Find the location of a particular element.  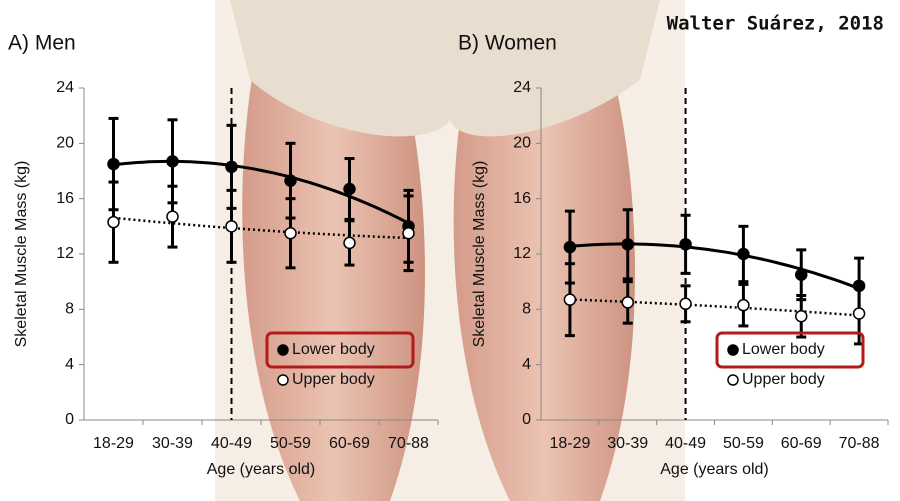

decoration is located at coordinates (445, 68).